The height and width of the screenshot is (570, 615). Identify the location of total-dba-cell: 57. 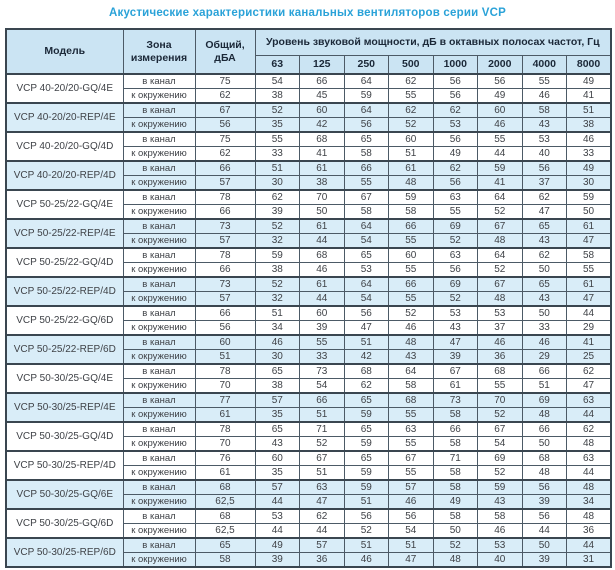
(225, 183).